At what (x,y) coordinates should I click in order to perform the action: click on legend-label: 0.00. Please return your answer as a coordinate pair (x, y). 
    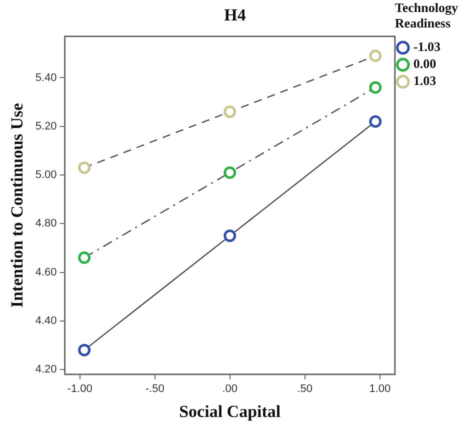
    Looking at the image, I should click on (424, 64).